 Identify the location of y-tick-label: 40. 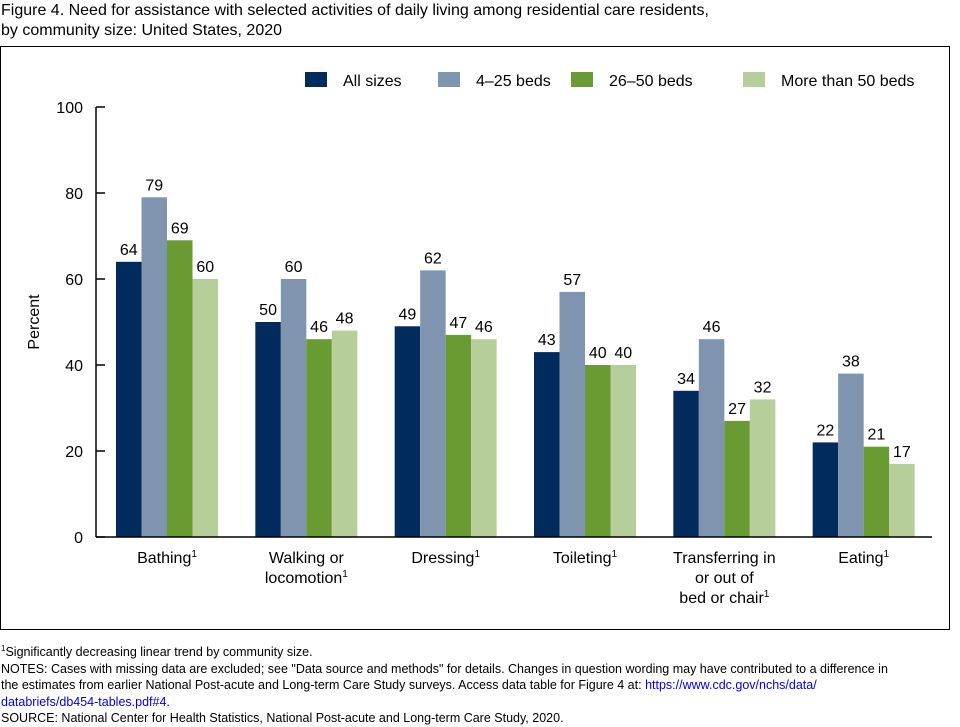
(74, 366).